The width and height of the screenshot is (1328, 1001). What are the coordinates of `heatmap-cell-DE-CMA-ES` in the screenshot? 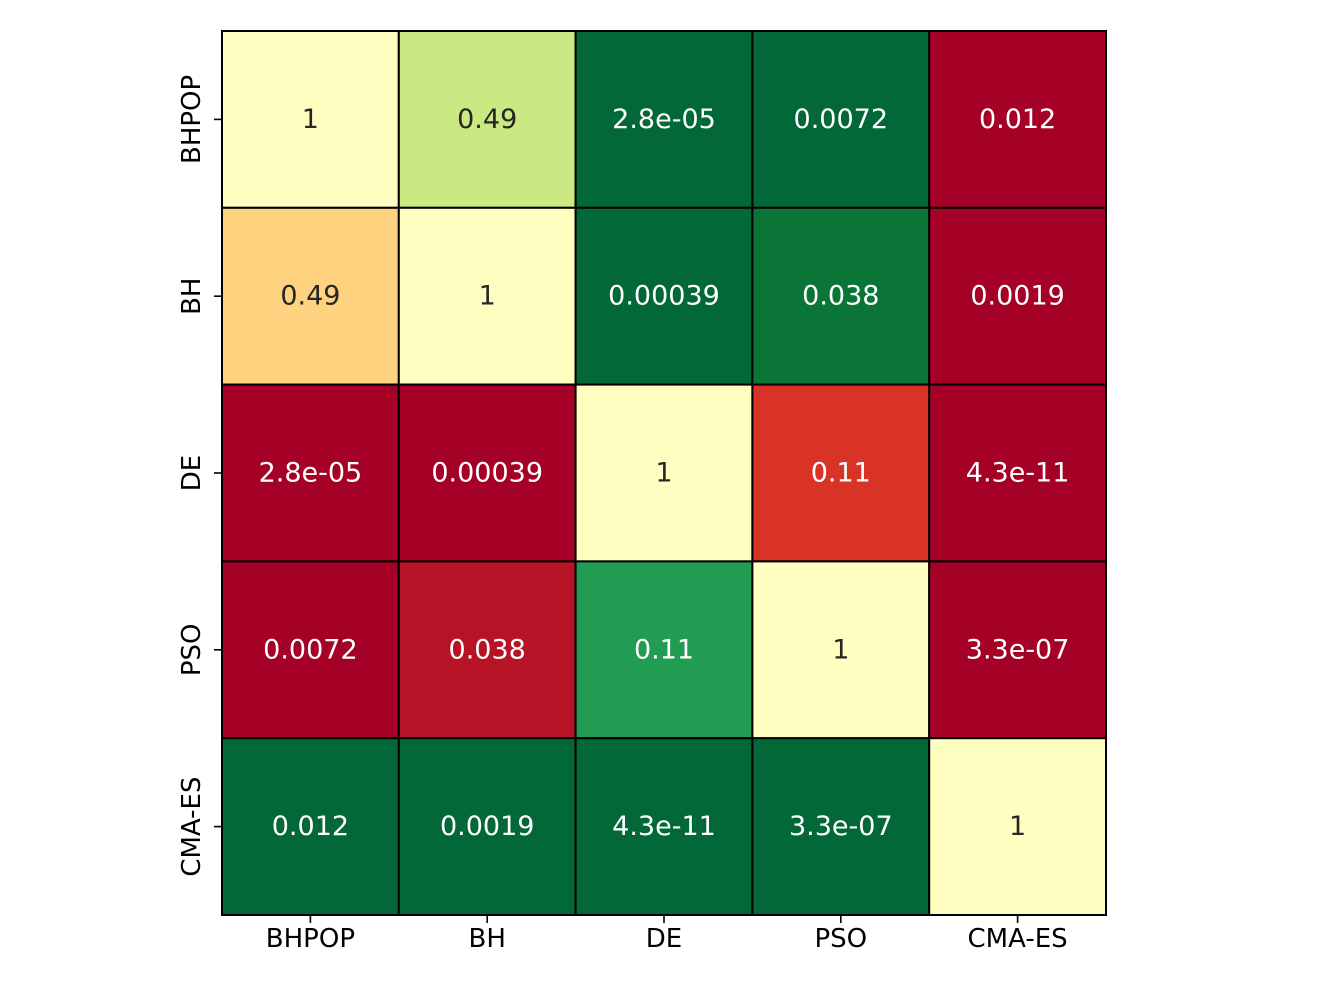 It's located at (1018, 473).